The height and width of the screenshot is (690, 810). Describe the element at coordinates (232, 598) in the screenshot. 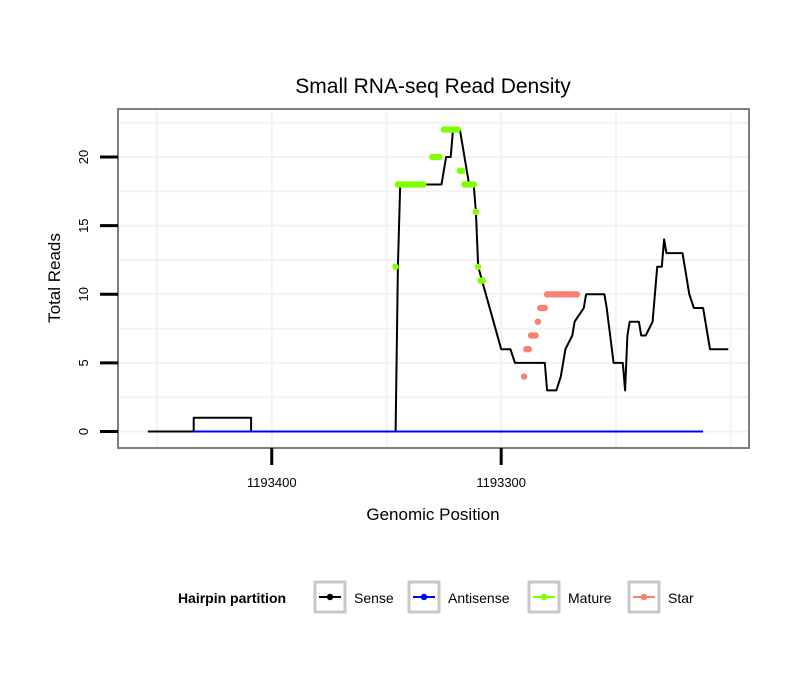

I see `legend-title: Hairpin partition` at that location.